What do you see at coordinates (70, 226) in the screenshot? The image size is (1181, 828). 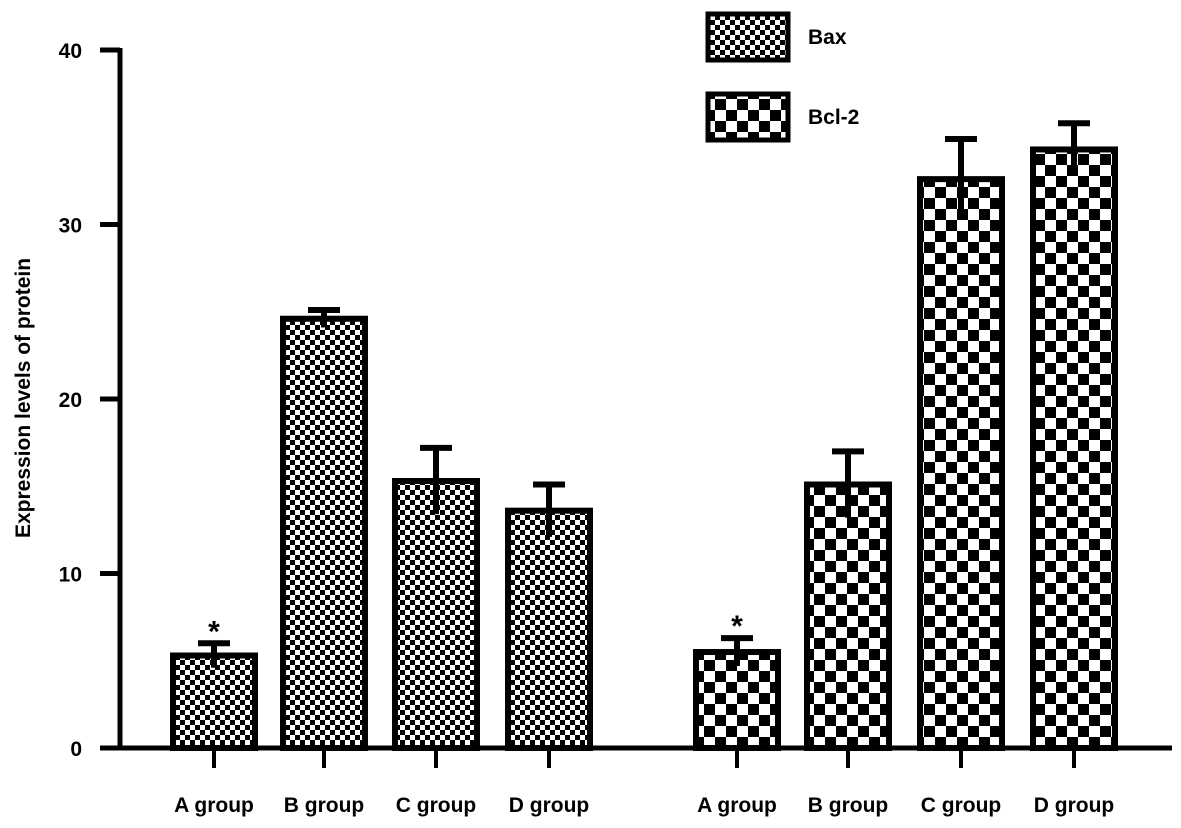 I see `y-tick-label: 30` at bounding box center [70, 226].